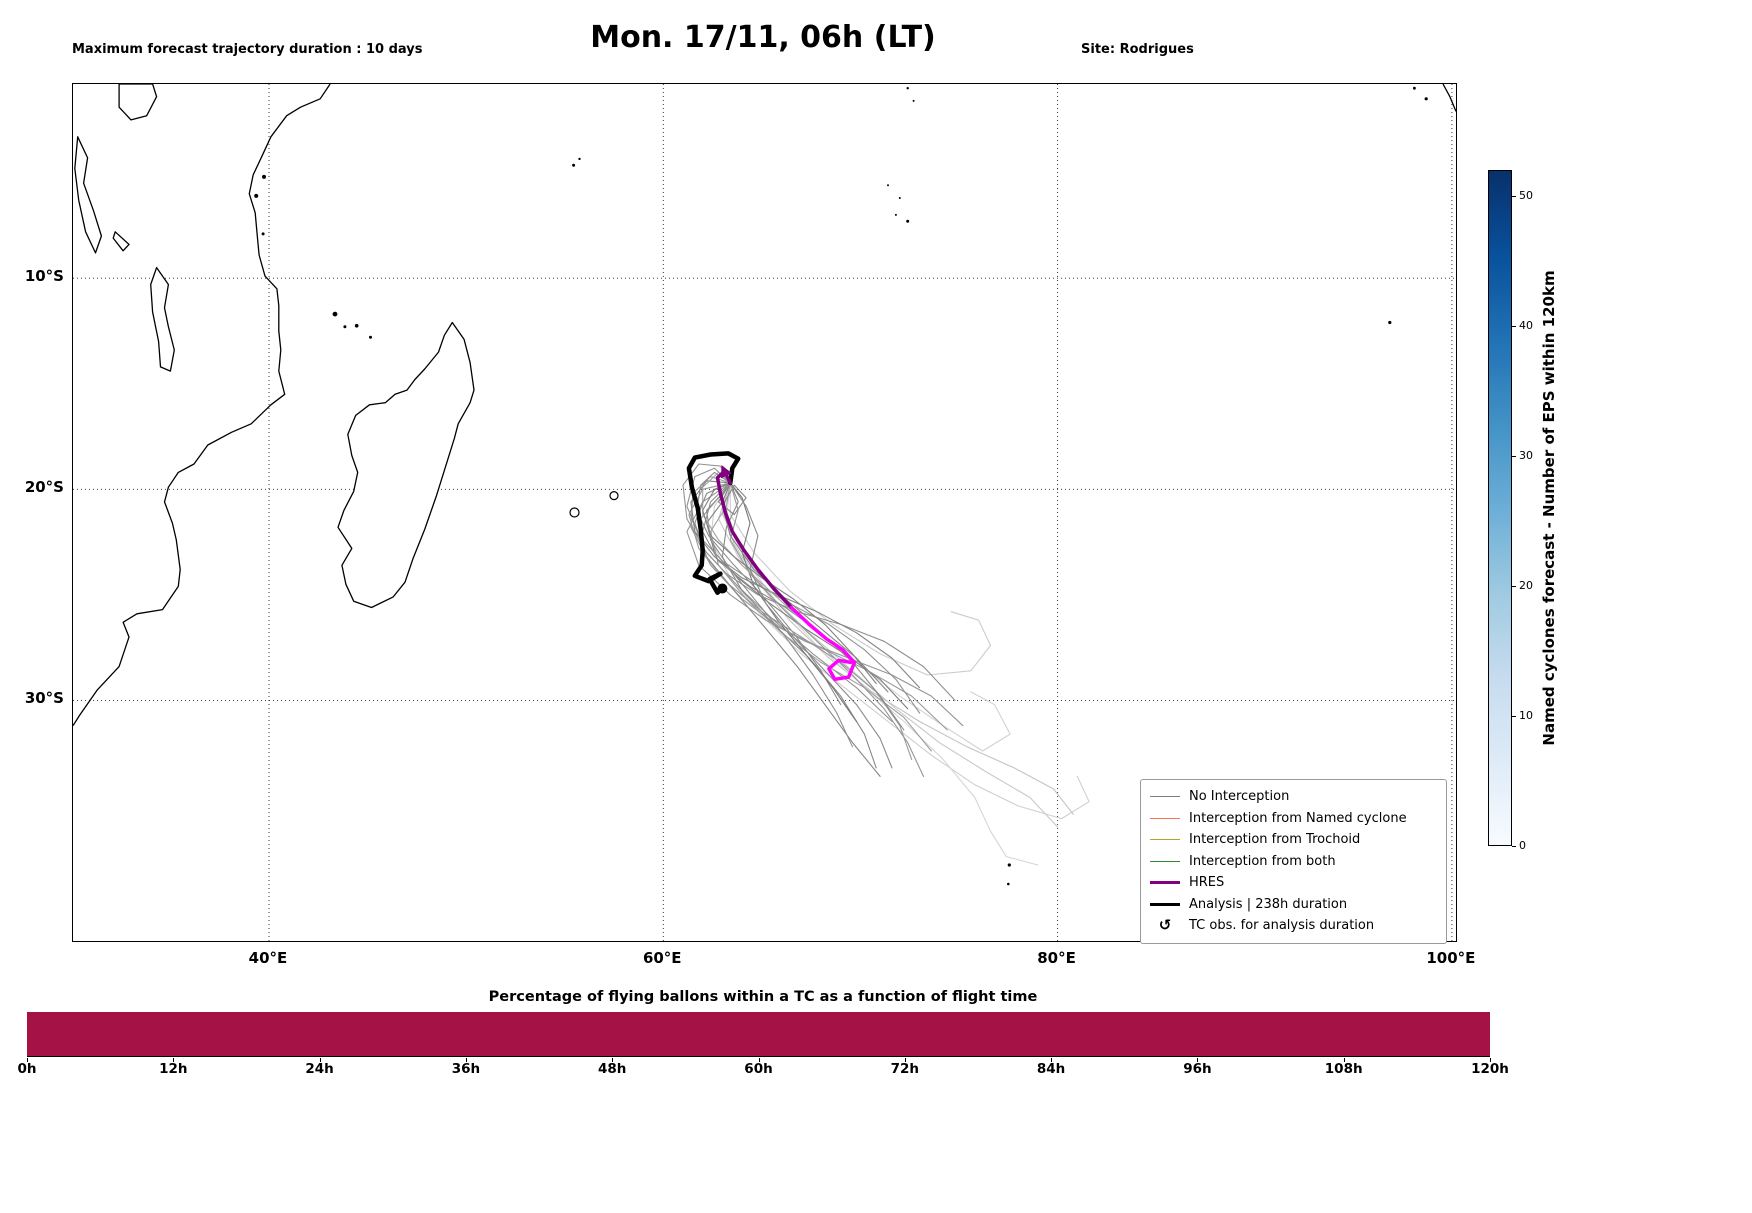 Image resolution: width=1752 pixels, height=1213 pixels. Describe the element at coordinates (1526, 195) in the screenshot. I see `colorbar-tick-label: 50` at that location.